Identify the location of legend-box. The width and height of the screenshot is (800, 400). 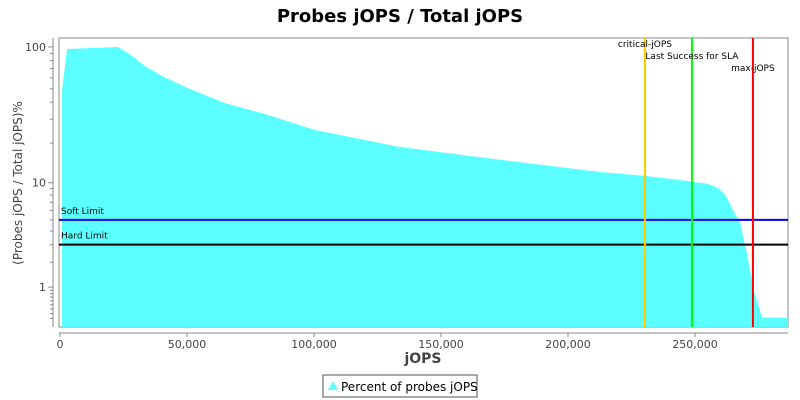
(400, 386).